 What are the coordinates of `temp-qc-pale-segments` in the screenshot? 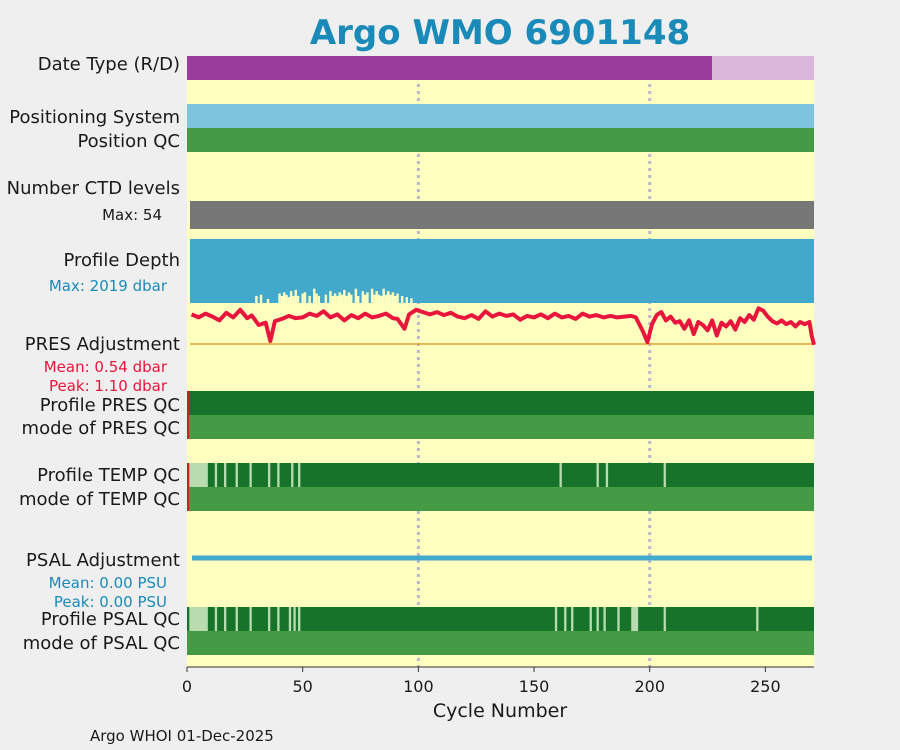 It's located at (427, 475).